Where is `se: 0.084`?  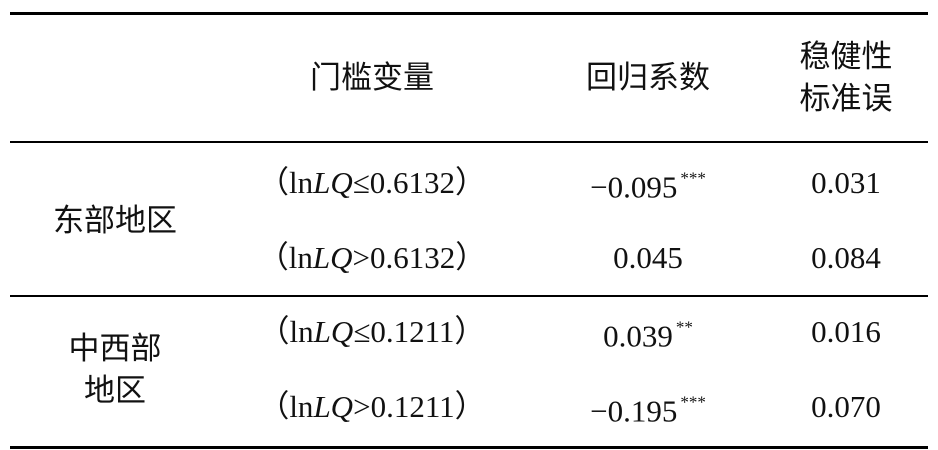
se: 0.084 is located at coordinates (846, 257).